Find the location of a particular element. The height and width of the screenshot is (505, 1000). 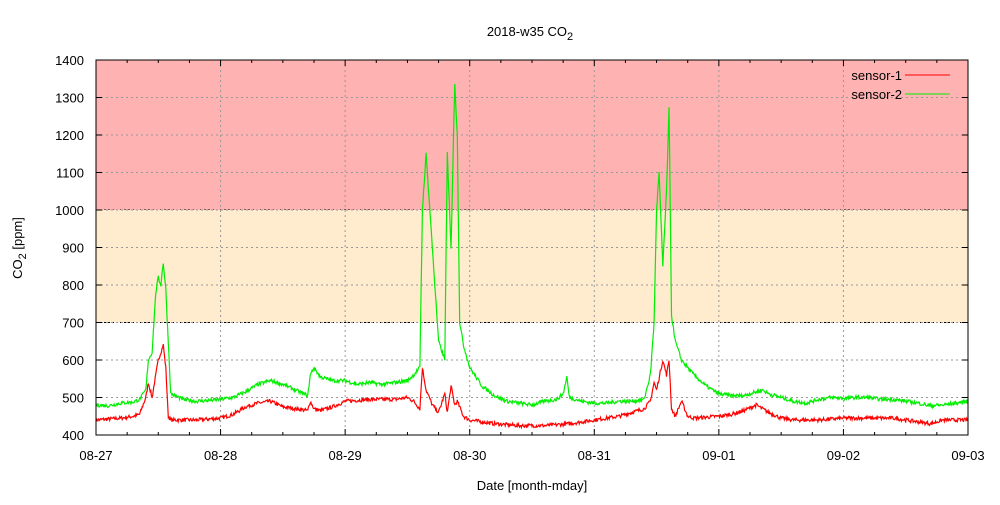

x-tick-label: 08-27 is located at coordinates (95, 455).